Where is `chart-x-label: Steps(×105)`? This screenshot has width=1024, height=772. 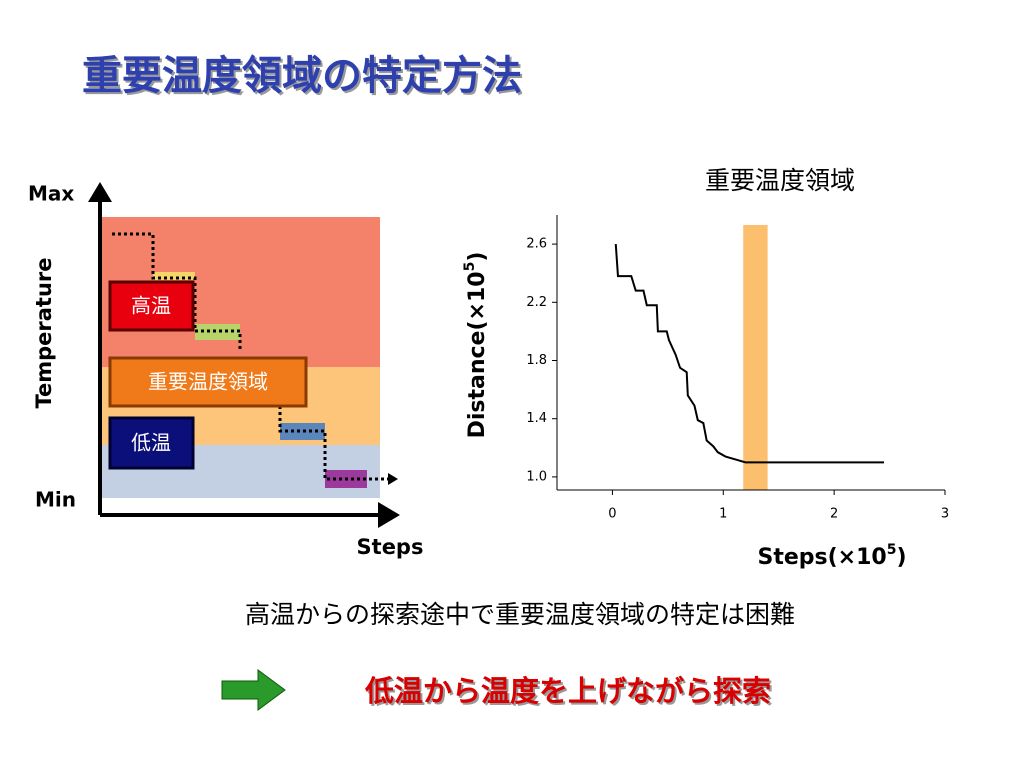 chart-x-label: Steps(×105) is located at coordinates (831, 556).